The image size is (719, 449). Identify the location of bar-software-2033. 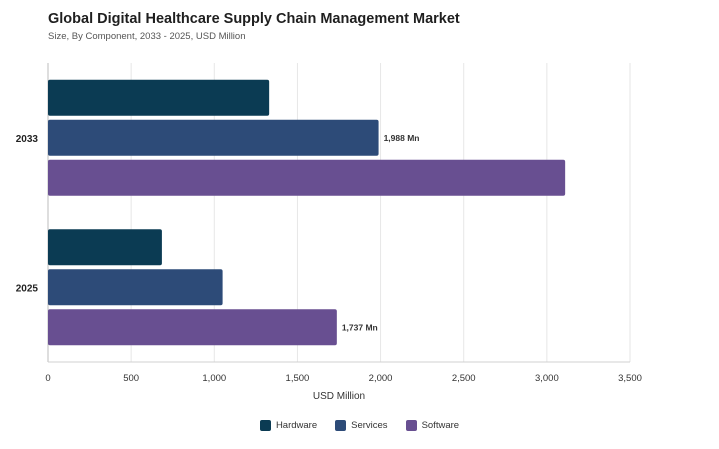
(307, 177).